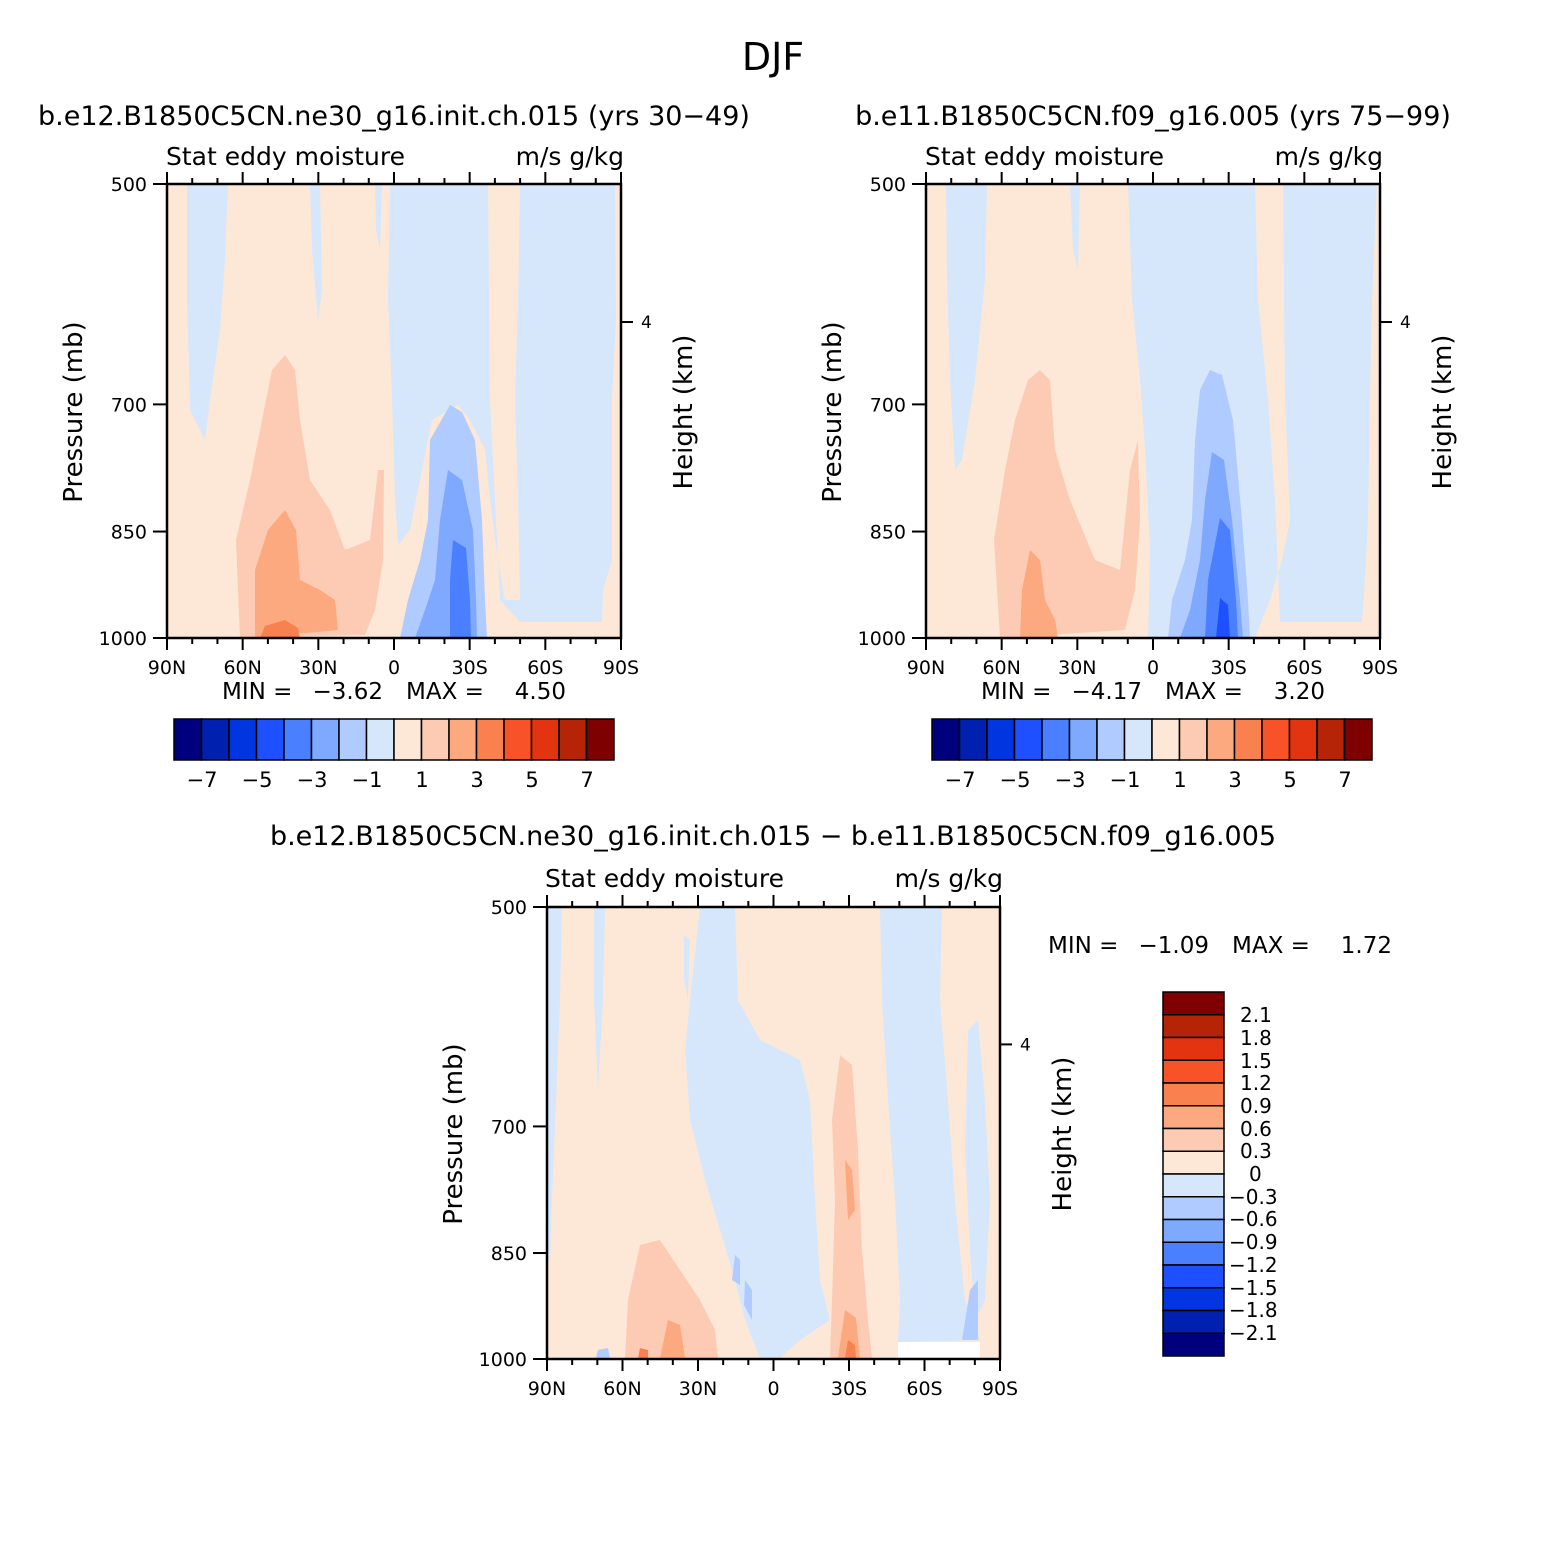  I want to click on colorbar-label: 7, so click(586, 780).